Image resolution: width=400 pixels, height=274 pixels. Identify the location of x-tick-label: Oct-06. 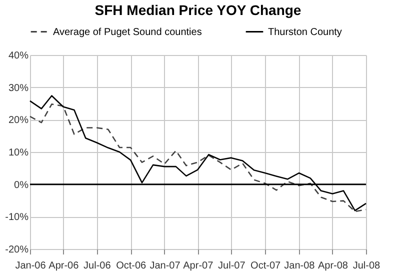
(131, 266).